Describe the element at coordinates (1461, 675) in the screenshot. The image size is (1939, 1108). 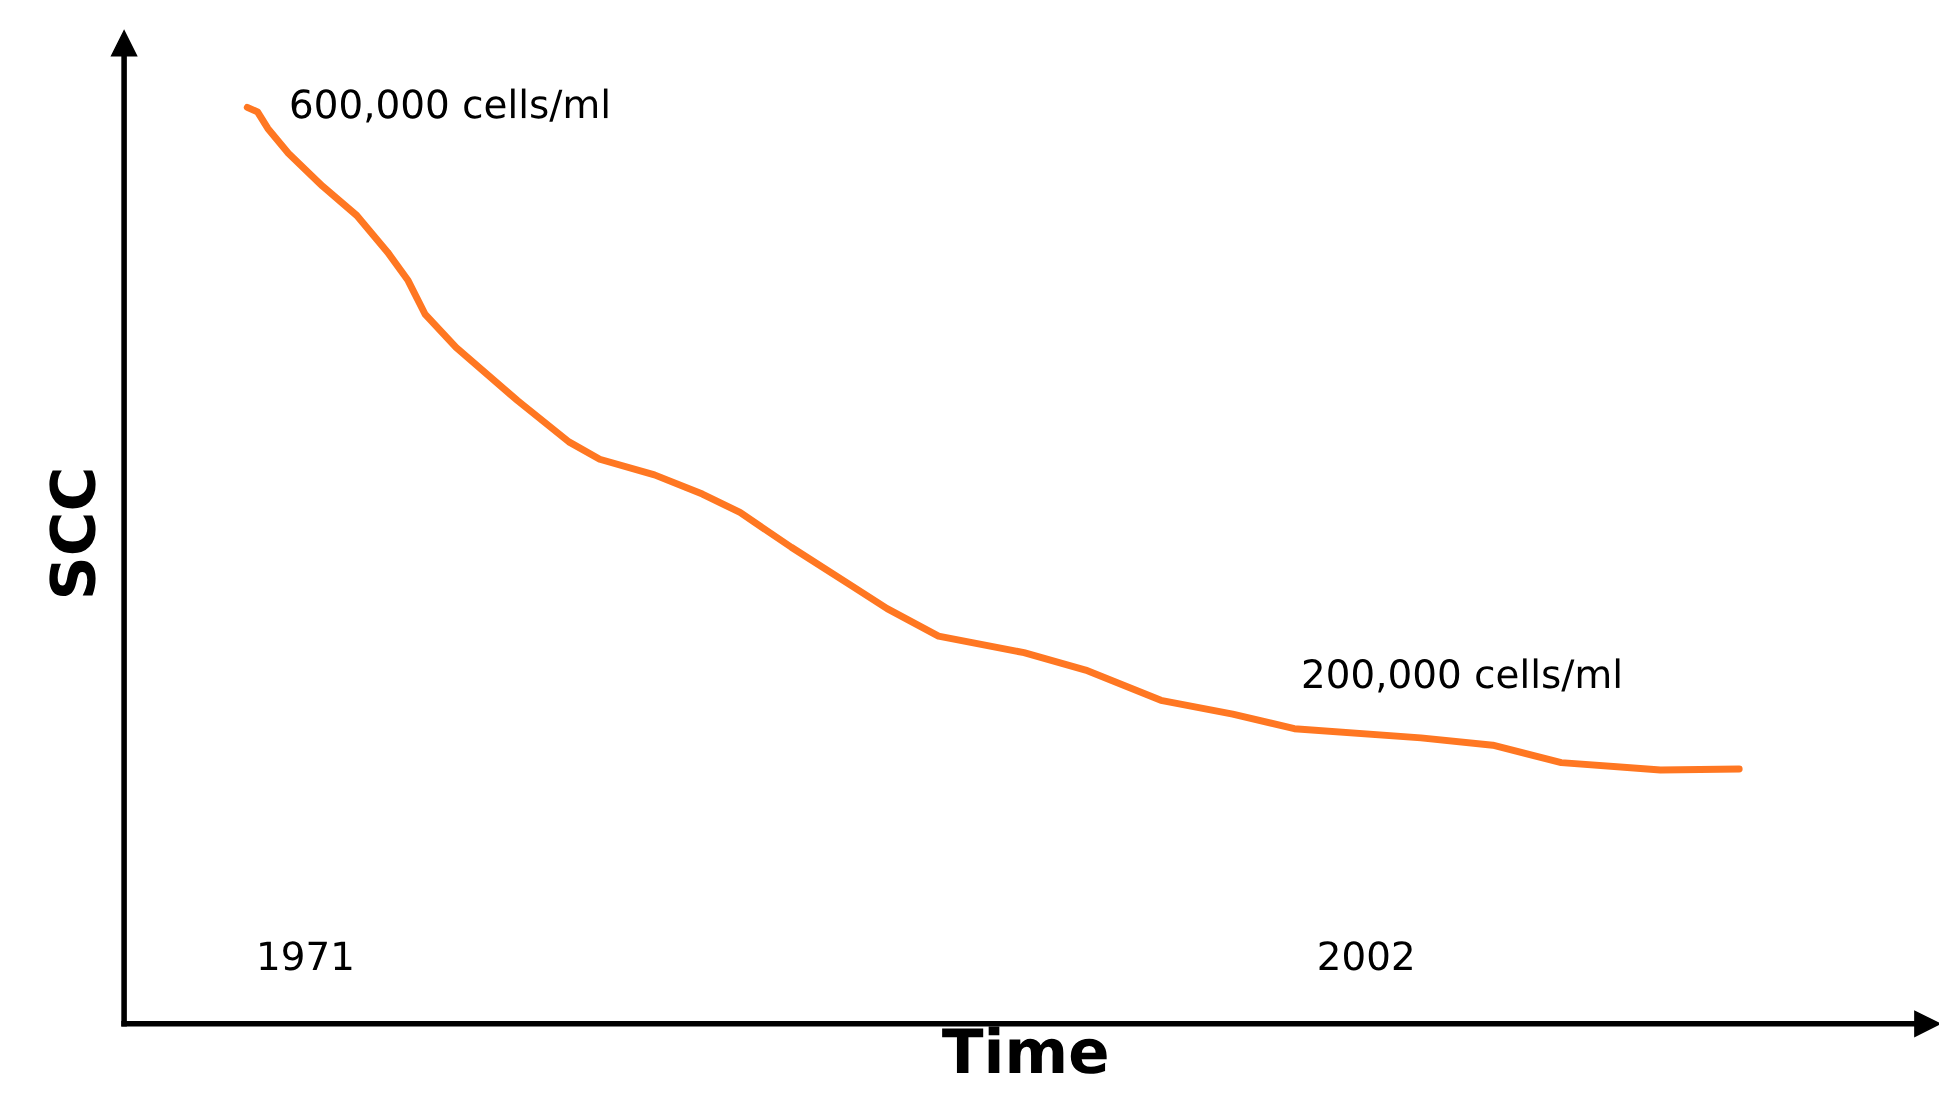
I see `annotation: 200,000 cells/ml` at that location.